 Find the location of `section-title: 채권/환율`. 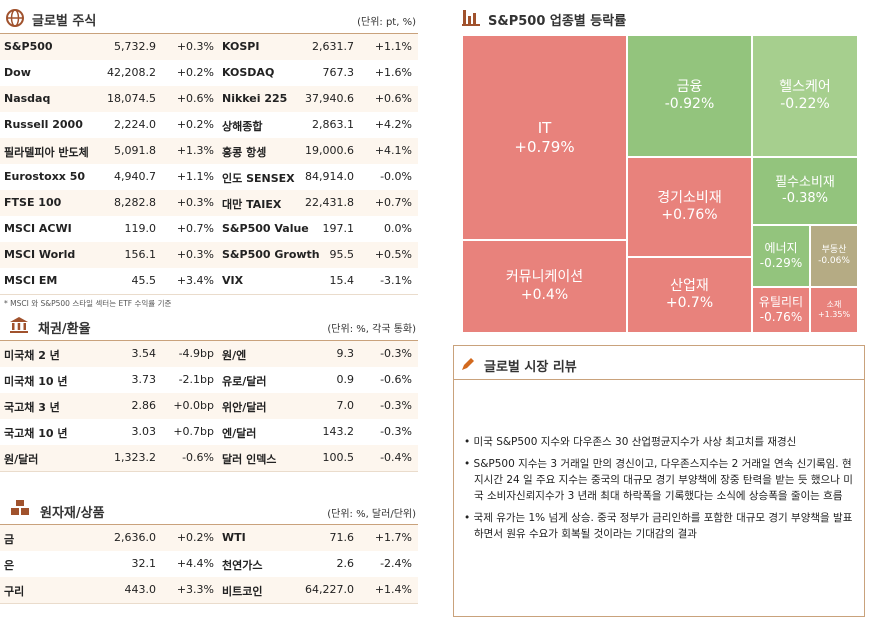

section-title: 채권/환율 is located at coordinates (64, 329).